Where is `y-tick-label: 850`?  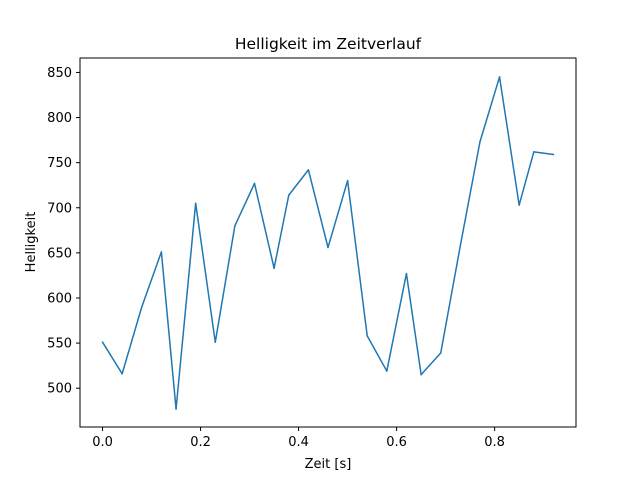
y-tick-label: 850 is located at coordinates (59, 73).